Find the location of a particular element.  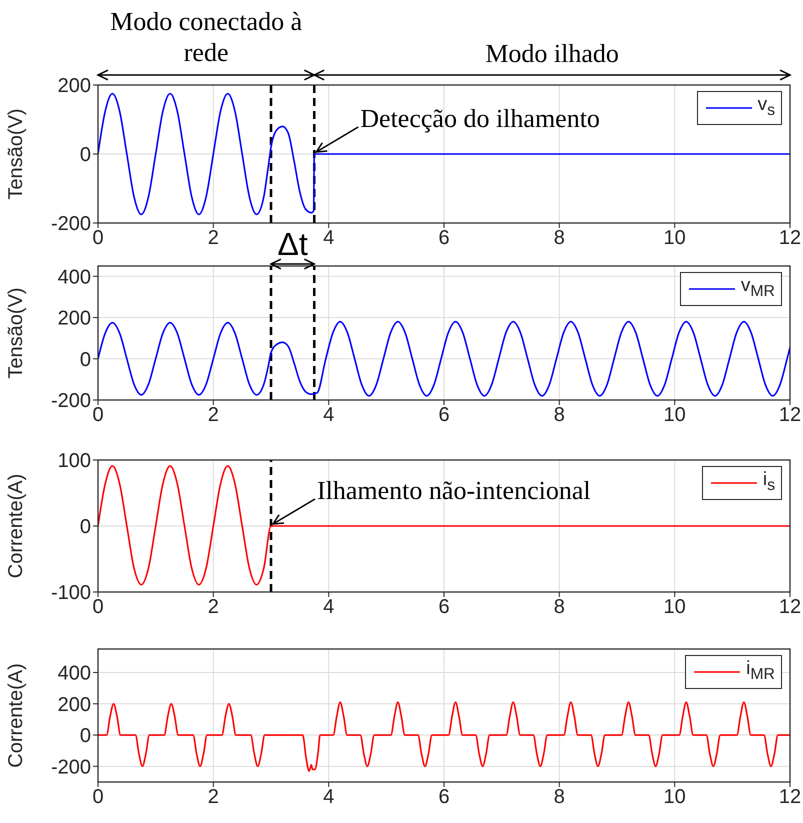

y-tick-label: -100 is located at coordinates (70, 593).